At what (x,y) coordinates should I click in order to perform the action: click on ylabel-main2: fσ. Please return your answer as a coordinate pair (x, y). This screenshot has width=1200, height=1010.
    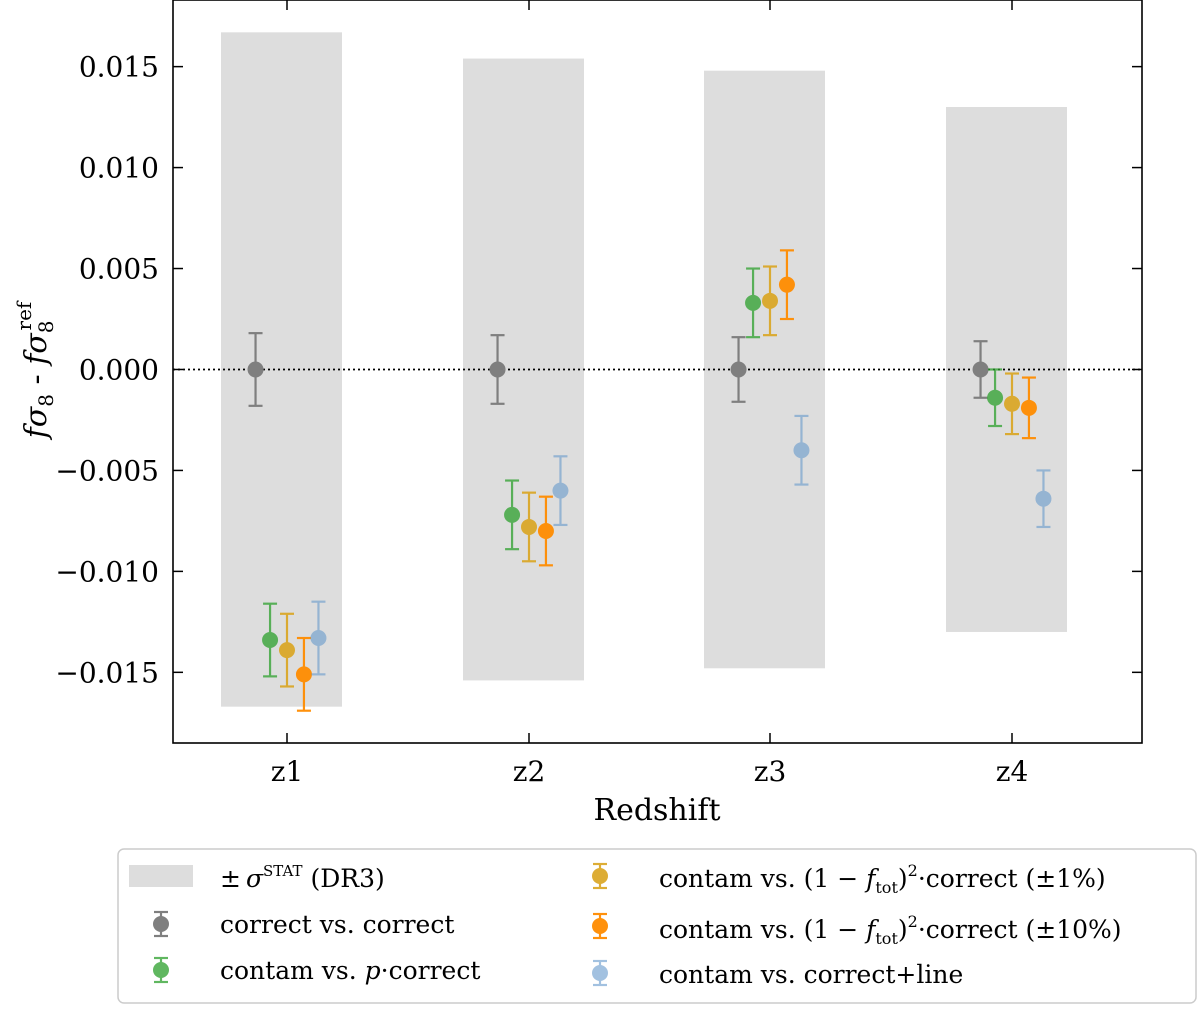
    Looking at the image, I should click on (36, 349).